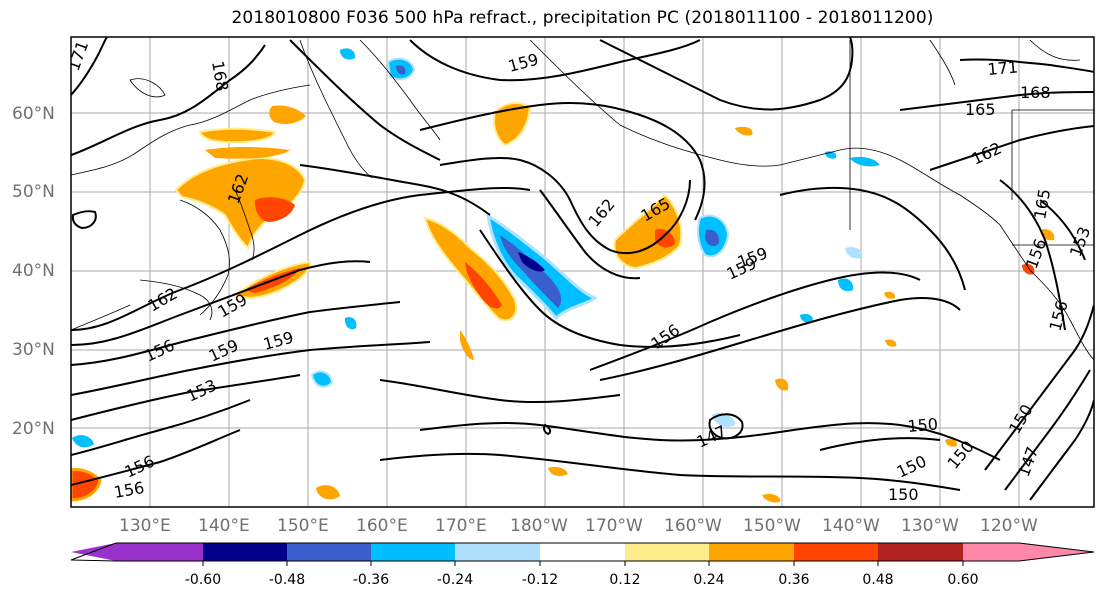  What do you see at coordinates (772, 526) in the screenshot?
I see `lon-label: 150°W` at bounding box center [772, 526].